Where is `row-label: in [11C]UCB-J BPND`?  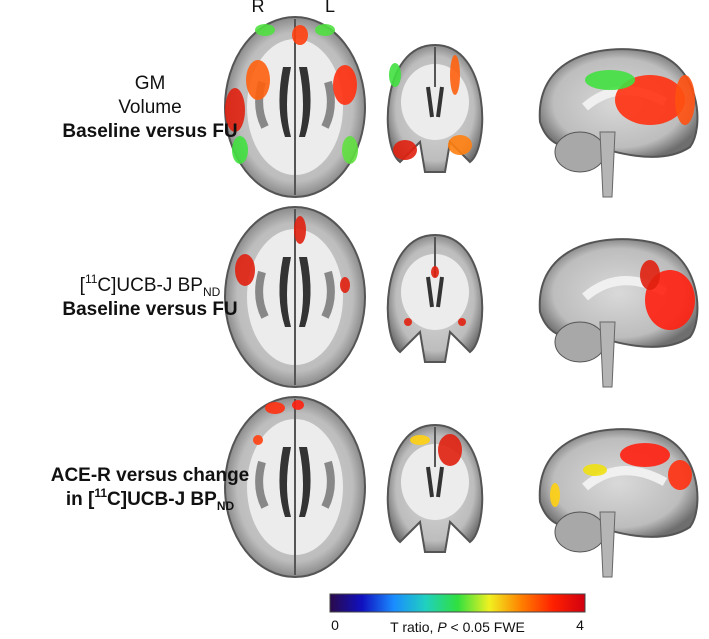
row-label: in [11C]UCB-J BPND is located at coordinates (150, 499).